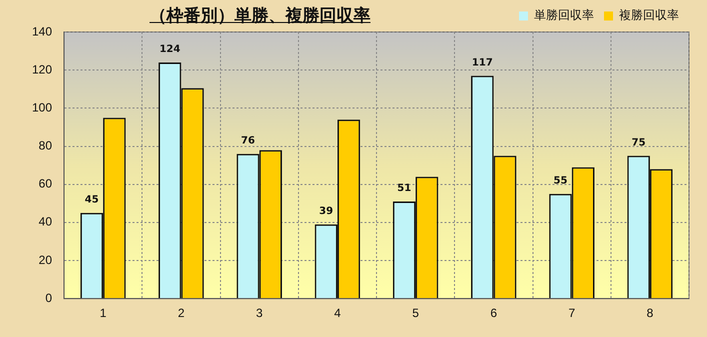 The height and width of the screenshot is (337, 707). What do you see at coordinates (169, 50) in the screenshot?
I see `data-label: 124` at bounding box center [169, 50].